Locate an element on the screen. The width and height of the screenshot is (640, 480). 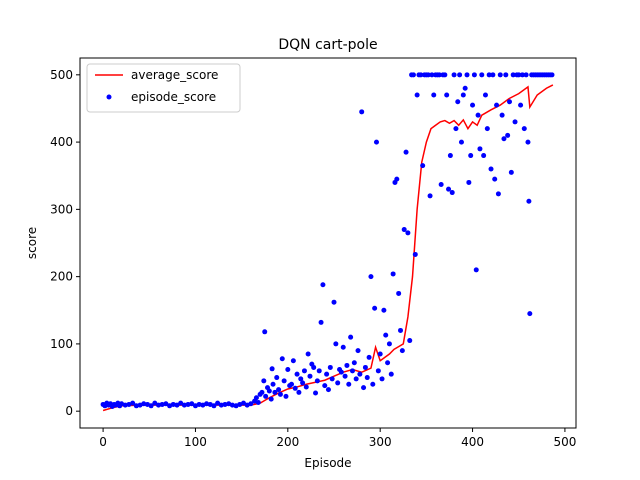
legend-label-episode-score: episode_score is located at coordinates (173, 97).